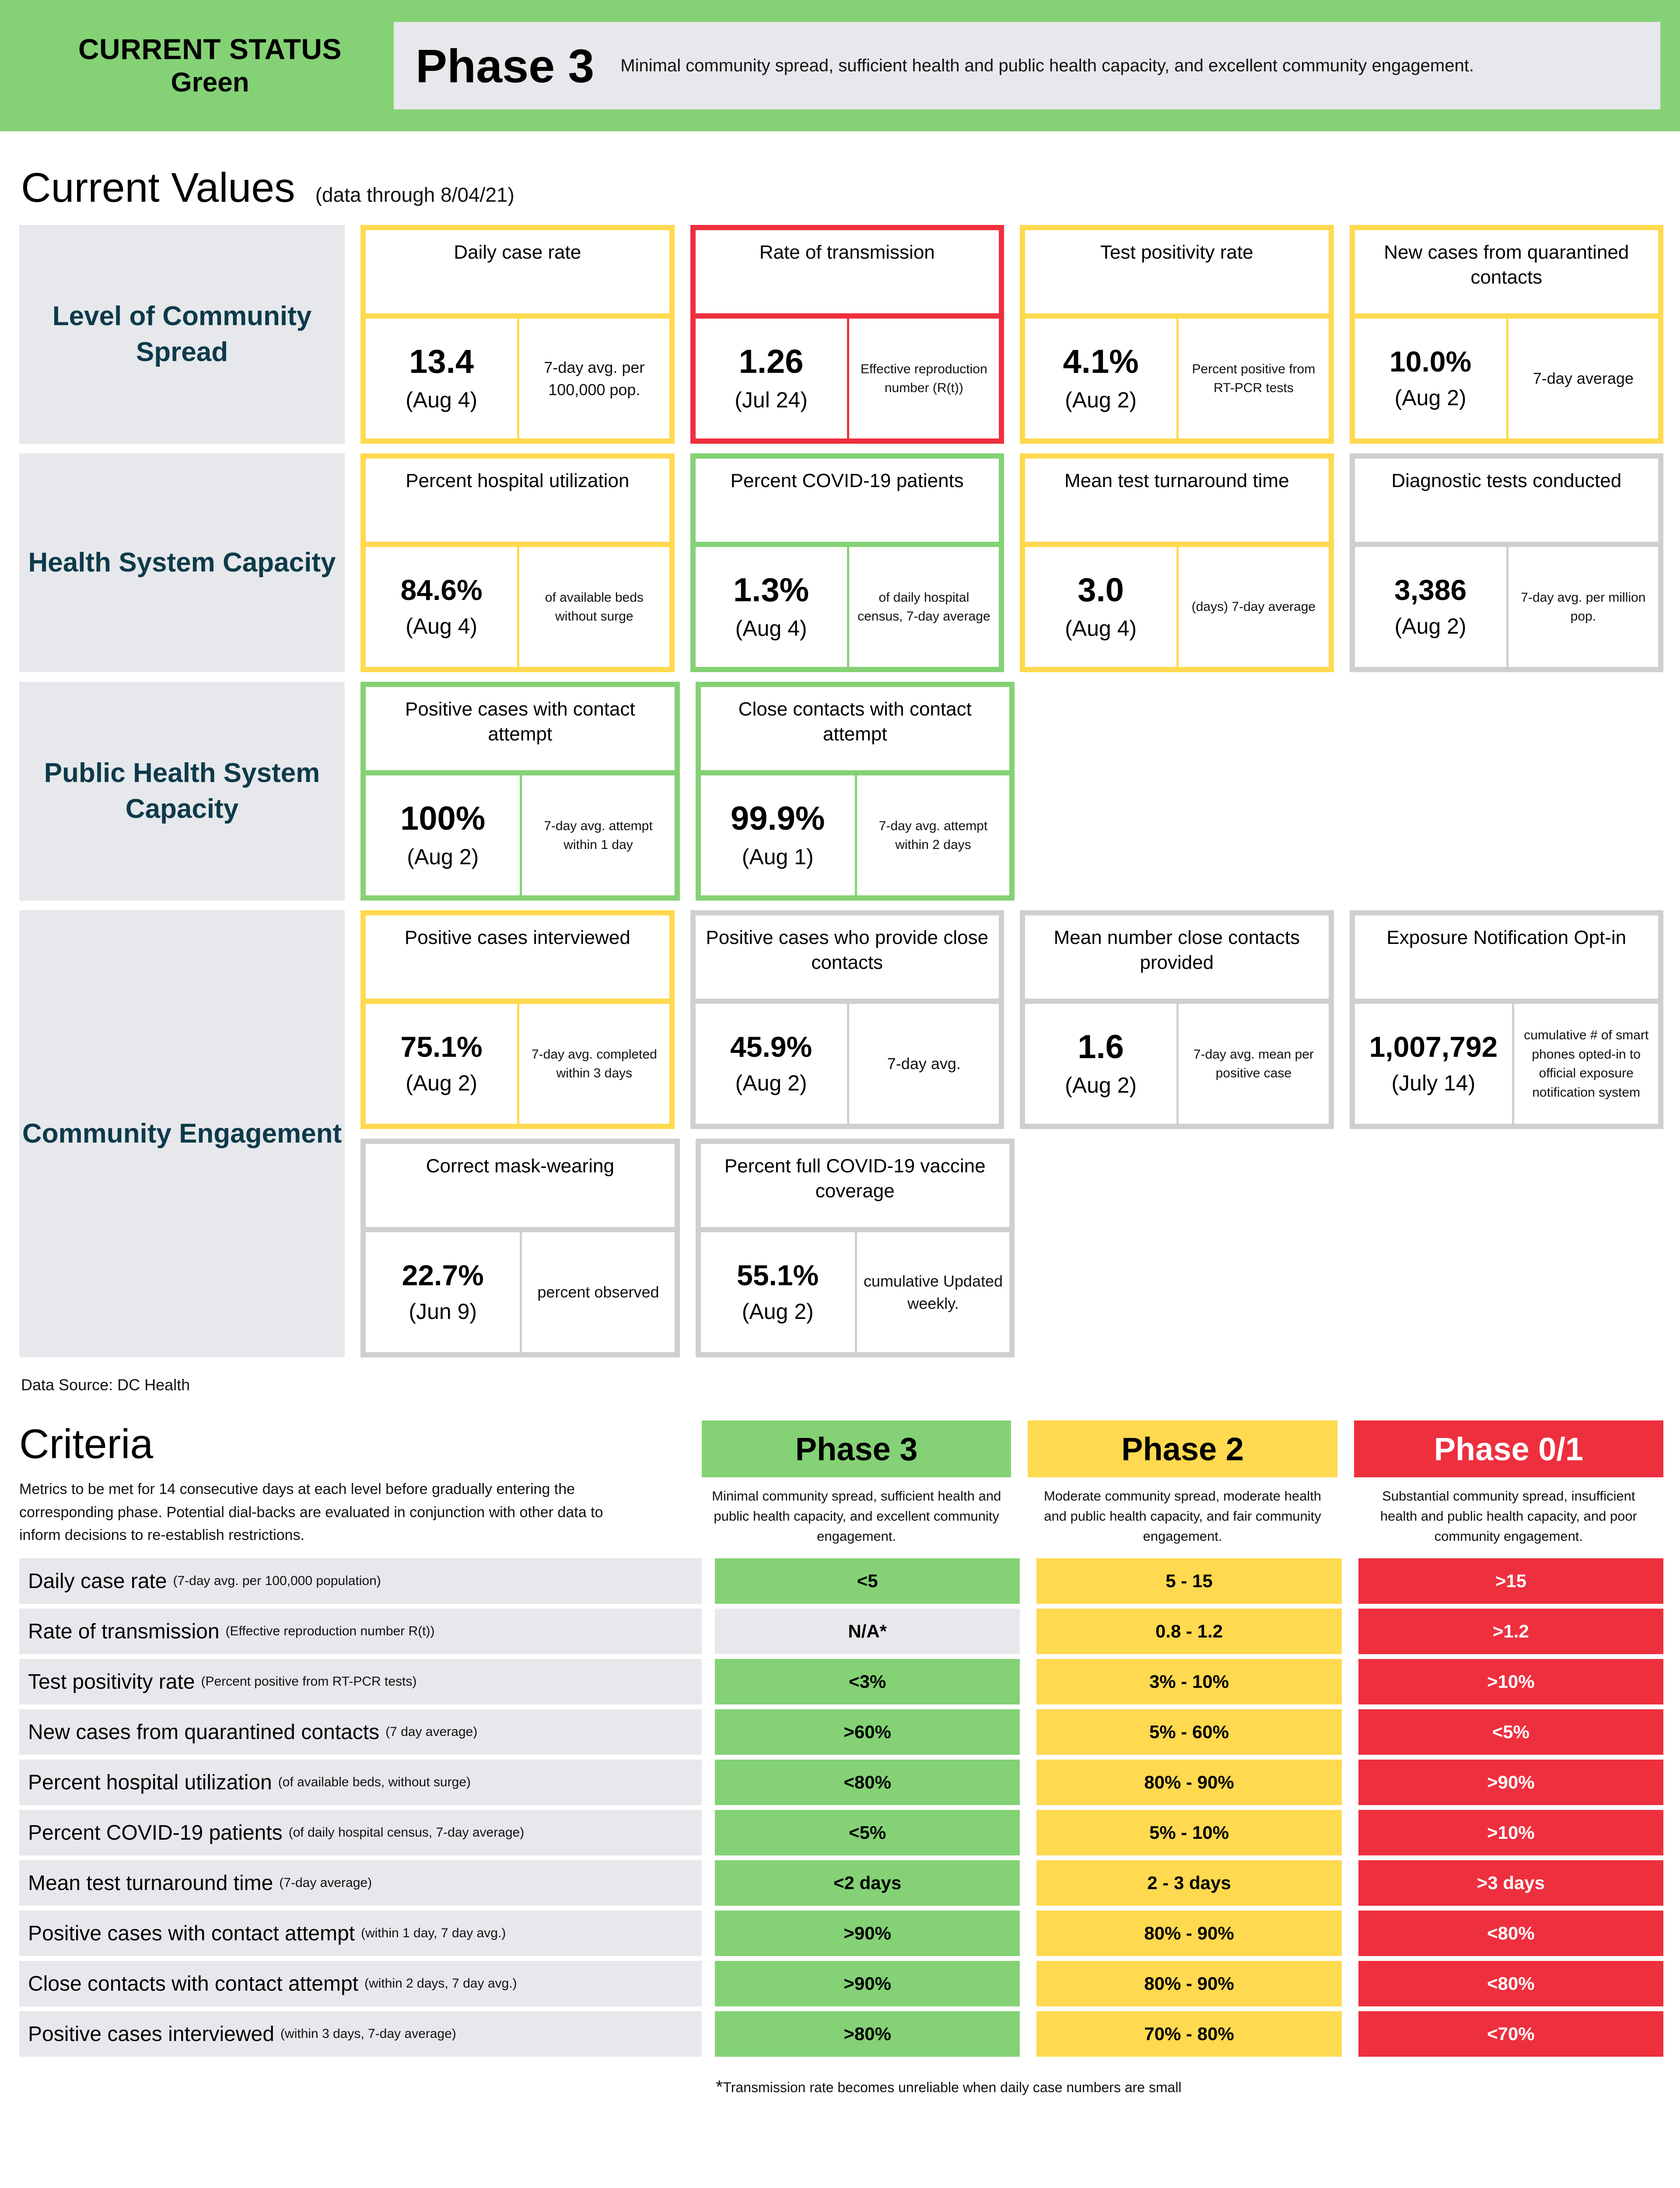 This screenshot has width=1680, height=2188. What do you see at coordinates (855, 721) in the screenshot?
I see `metric-title: Close contacts with contact attempt` at bounding box center [855, 721].